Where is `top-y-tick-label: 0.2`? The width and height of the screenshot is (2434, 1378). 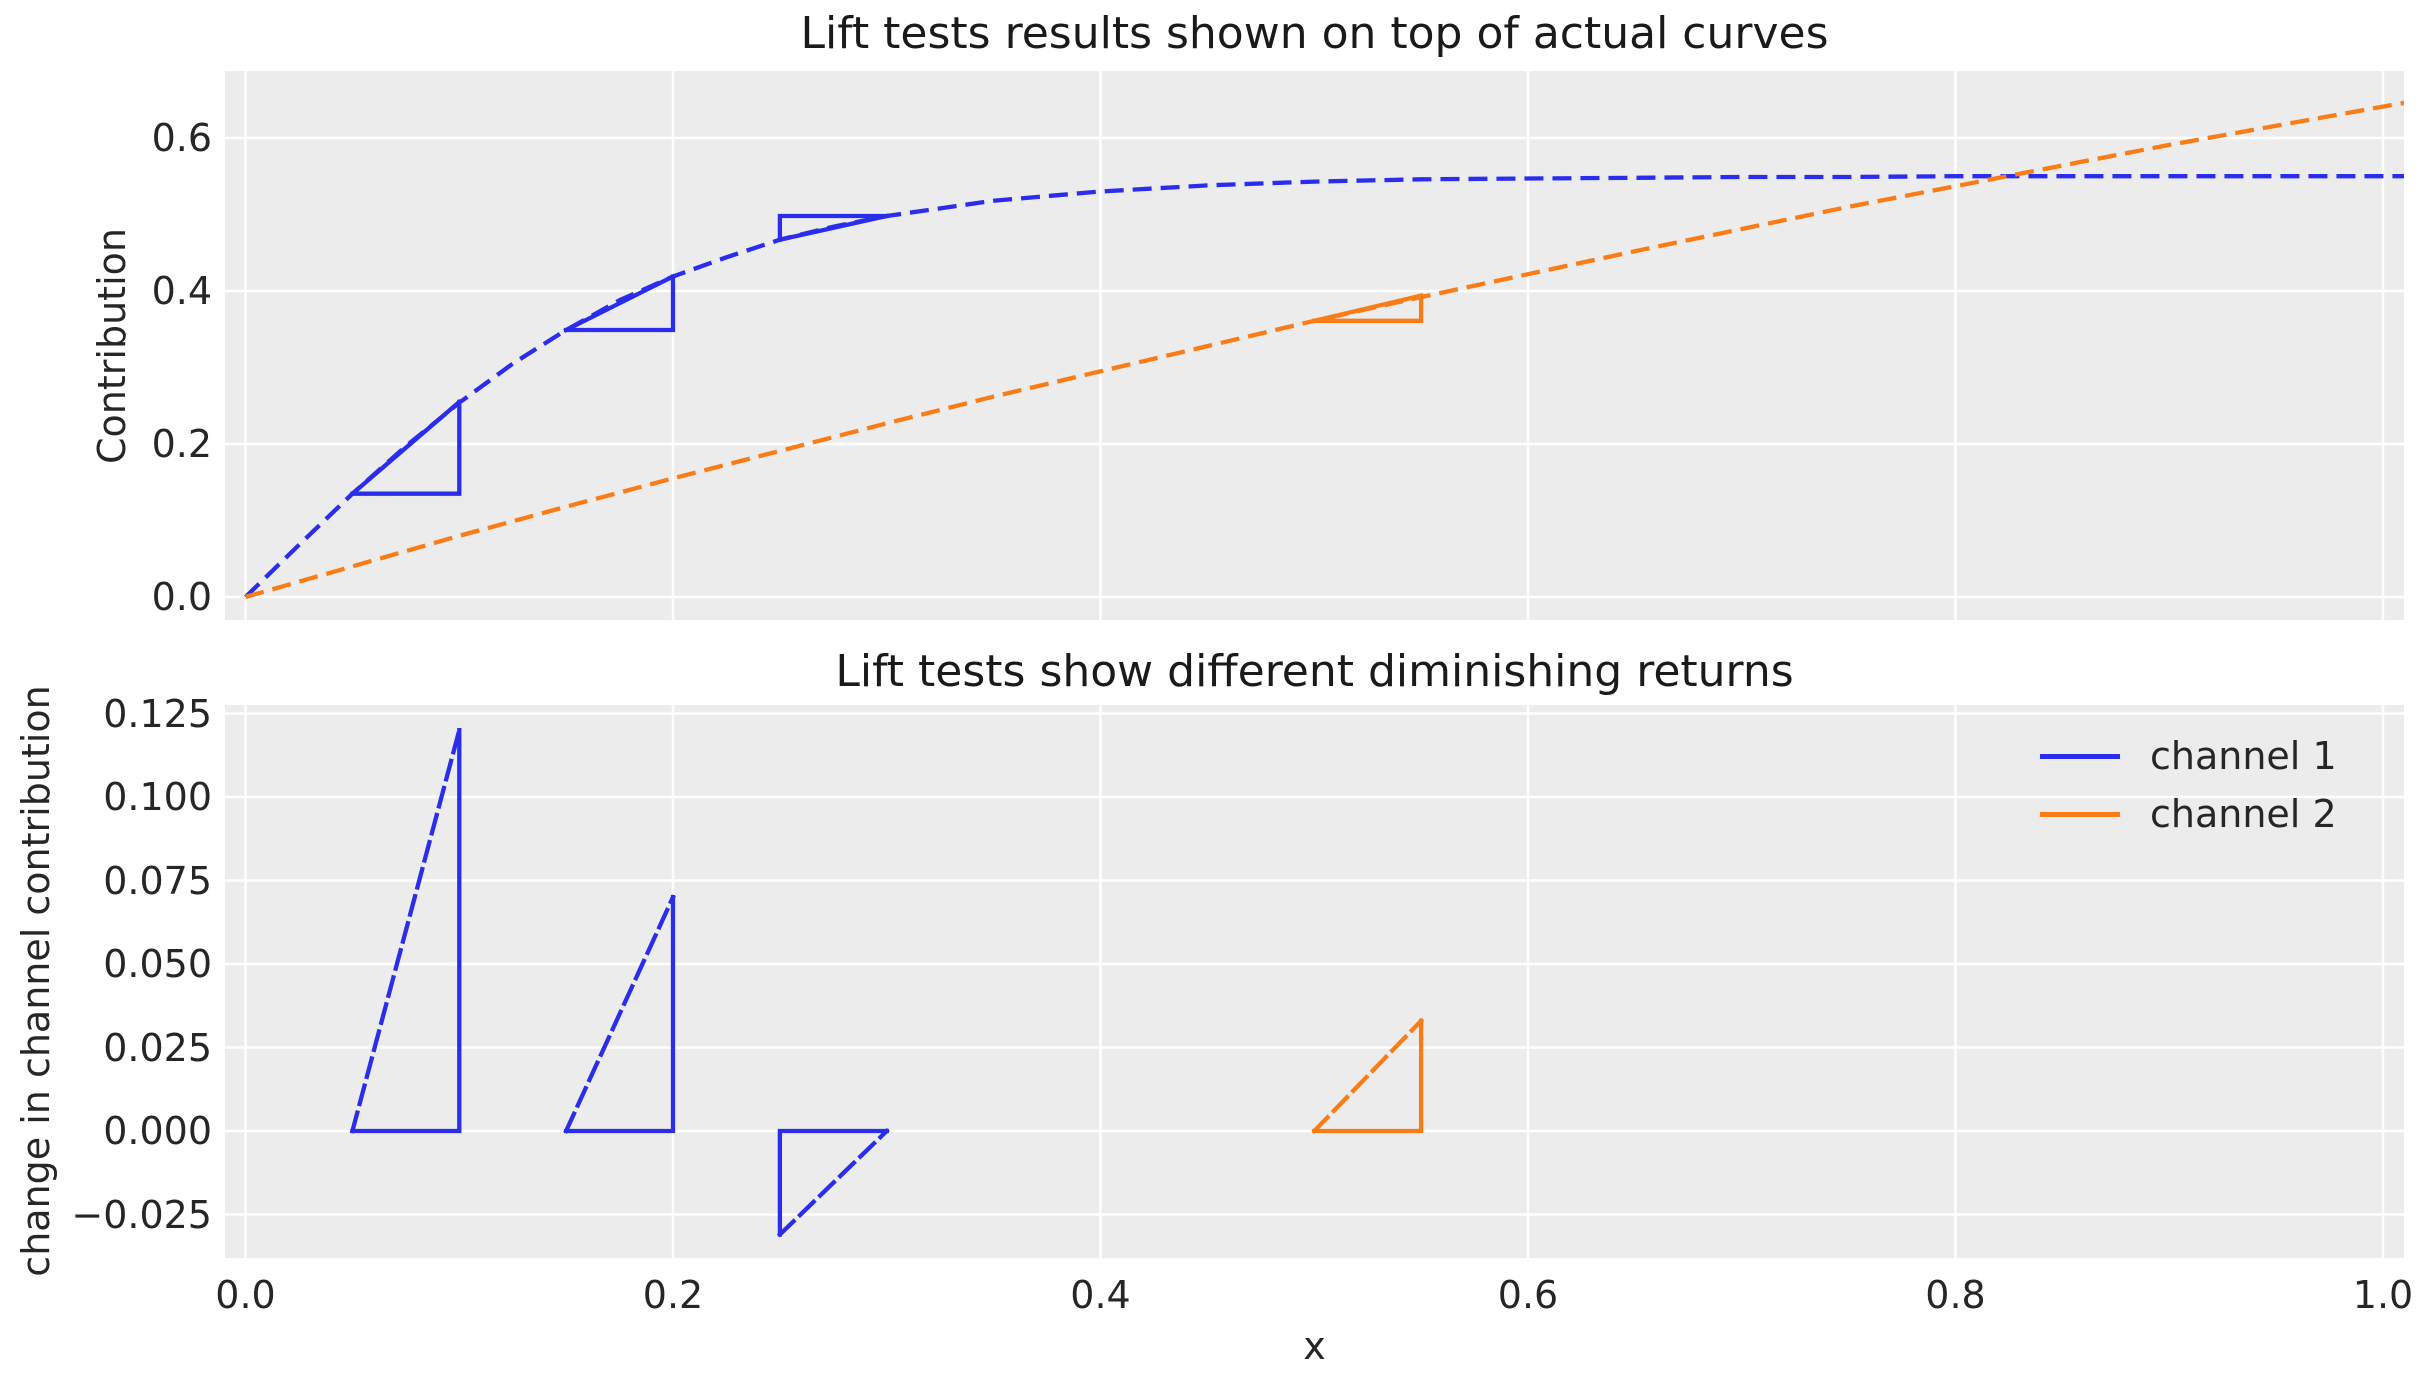
top-y-tick-label: 0.2 is located at coordinates (181, 444).